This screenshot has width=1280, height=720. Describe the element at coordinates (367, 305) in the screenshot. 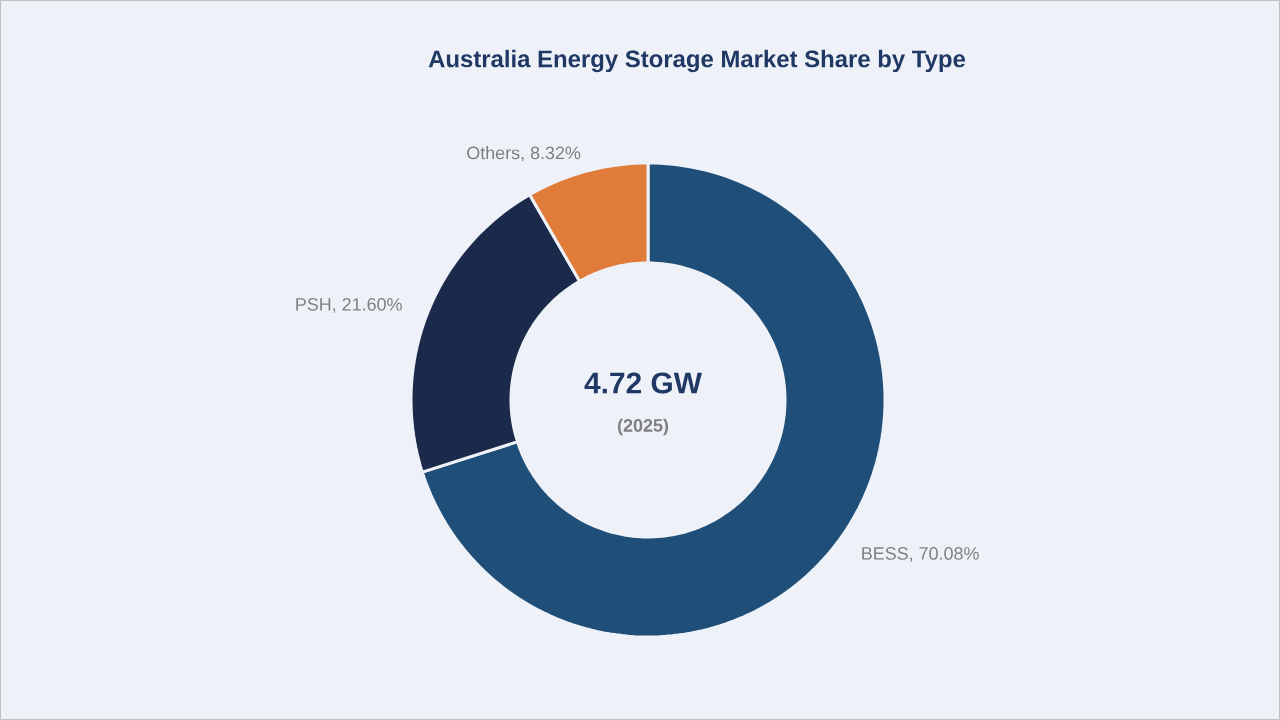

I see `data-label: , 21.60%` at that location.